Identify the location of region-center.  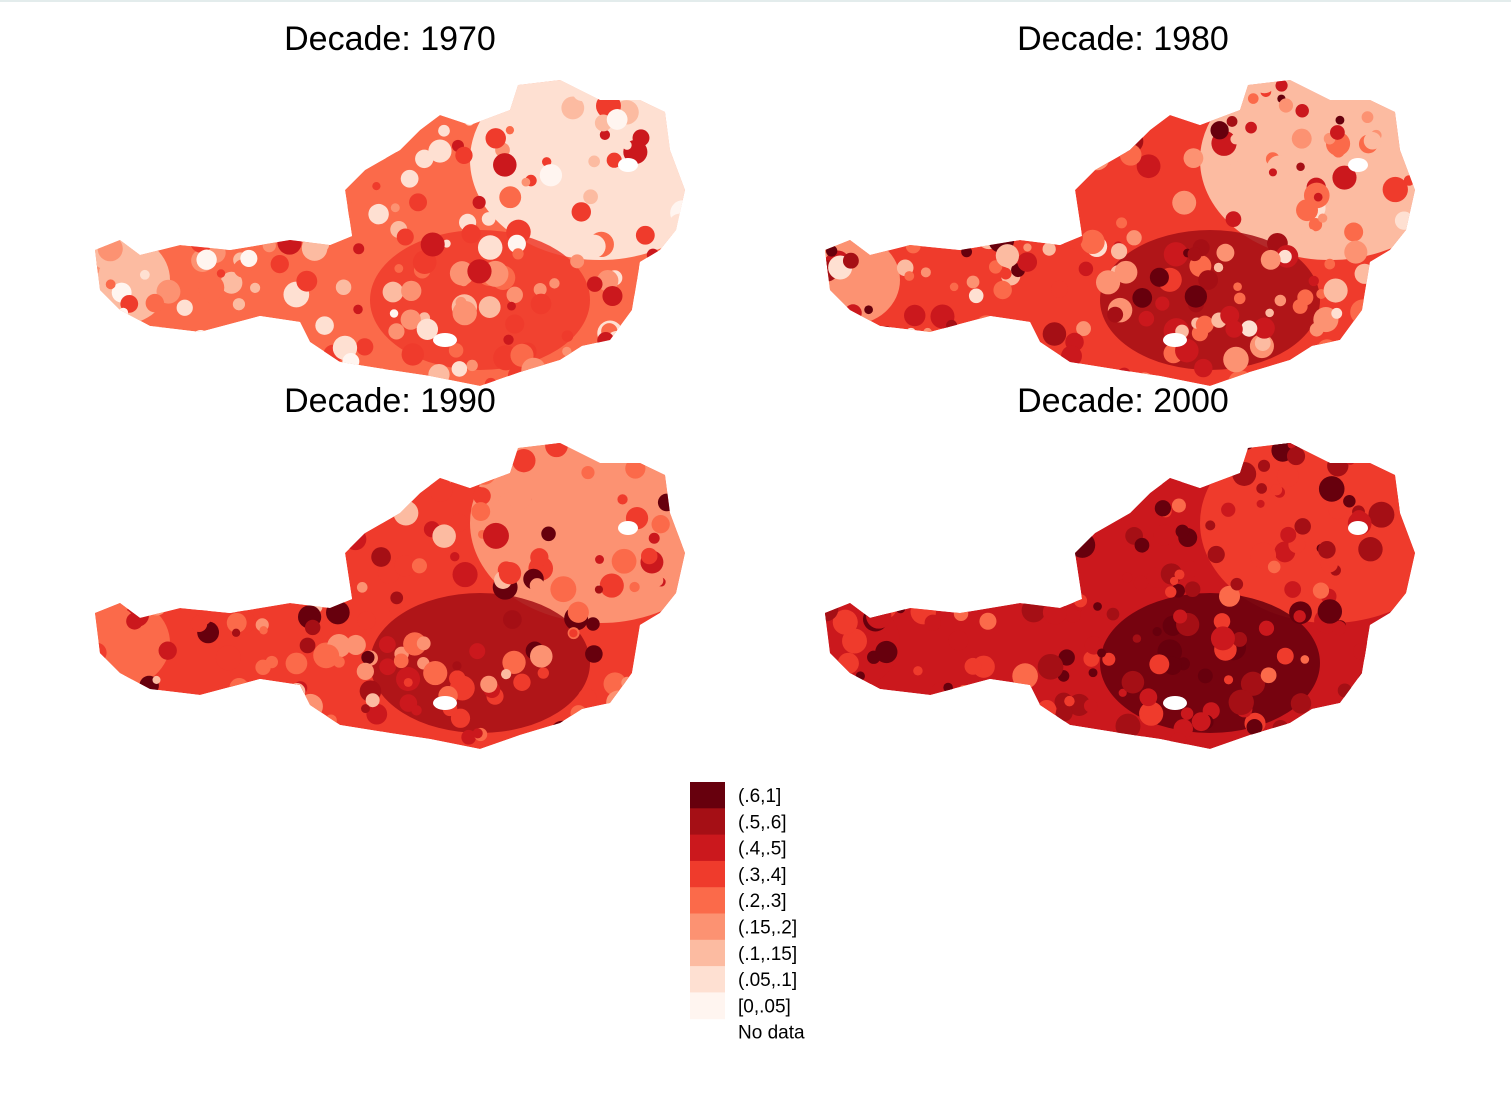
(480, 663).